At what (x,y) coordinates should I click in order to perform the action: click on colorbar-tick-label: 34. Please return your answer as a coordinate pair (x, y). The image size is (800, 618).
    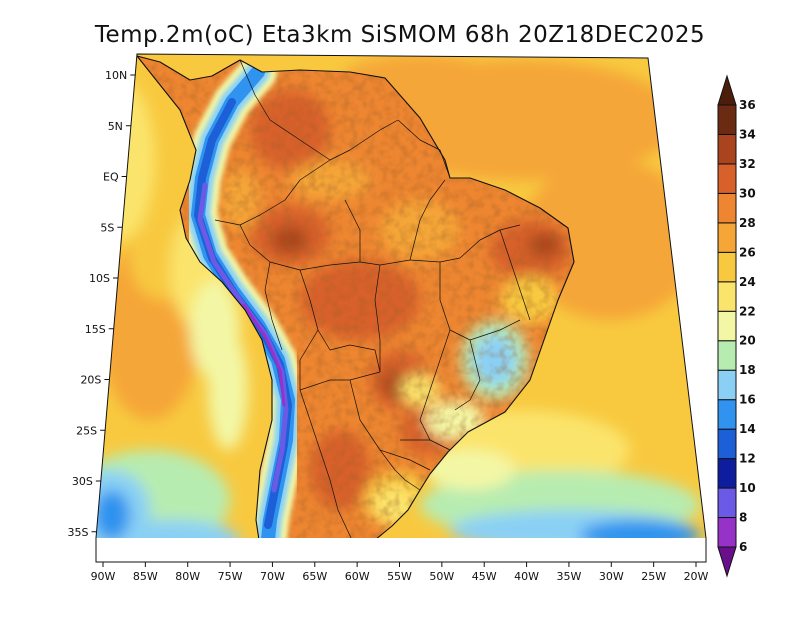
    Looking at the image, I should click on (747, 134).